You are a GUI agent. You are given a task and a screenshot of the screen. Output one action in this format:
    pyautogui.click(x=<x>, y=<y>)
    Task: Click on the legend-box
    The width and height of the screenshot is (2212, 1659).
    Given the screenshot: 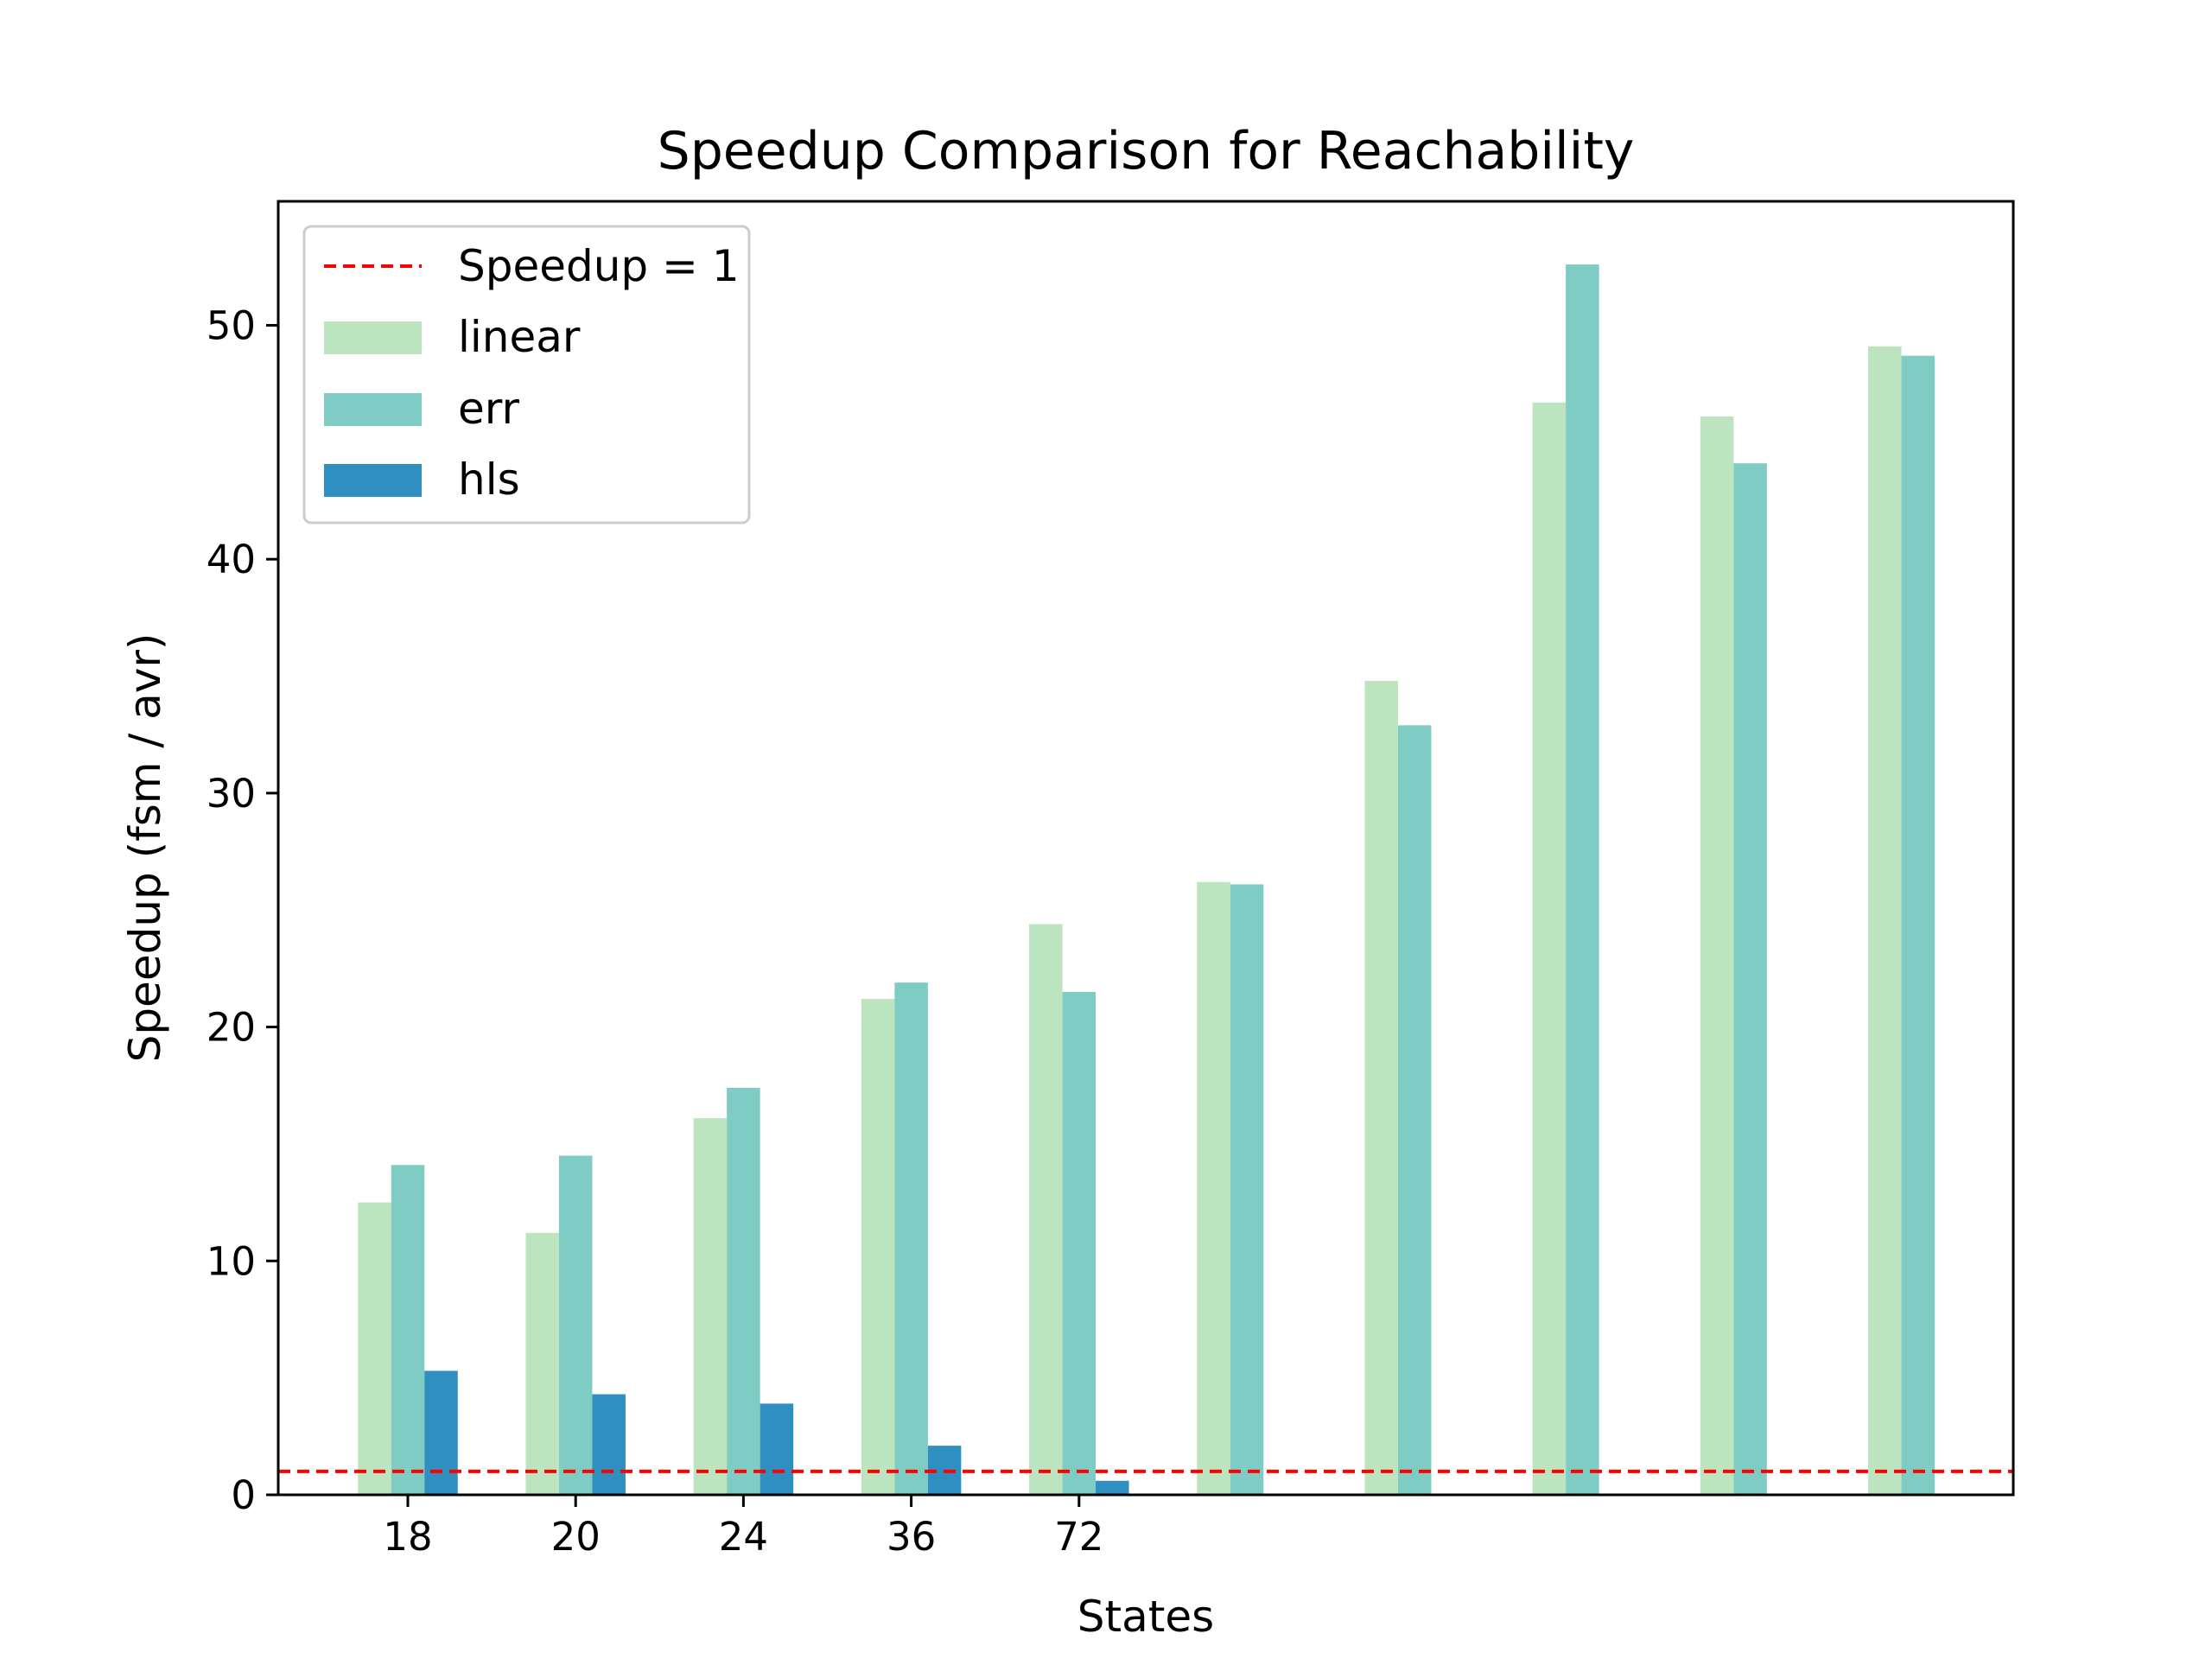 What is the action you would take?
    pyautogui.click(x=526, y=374)
    